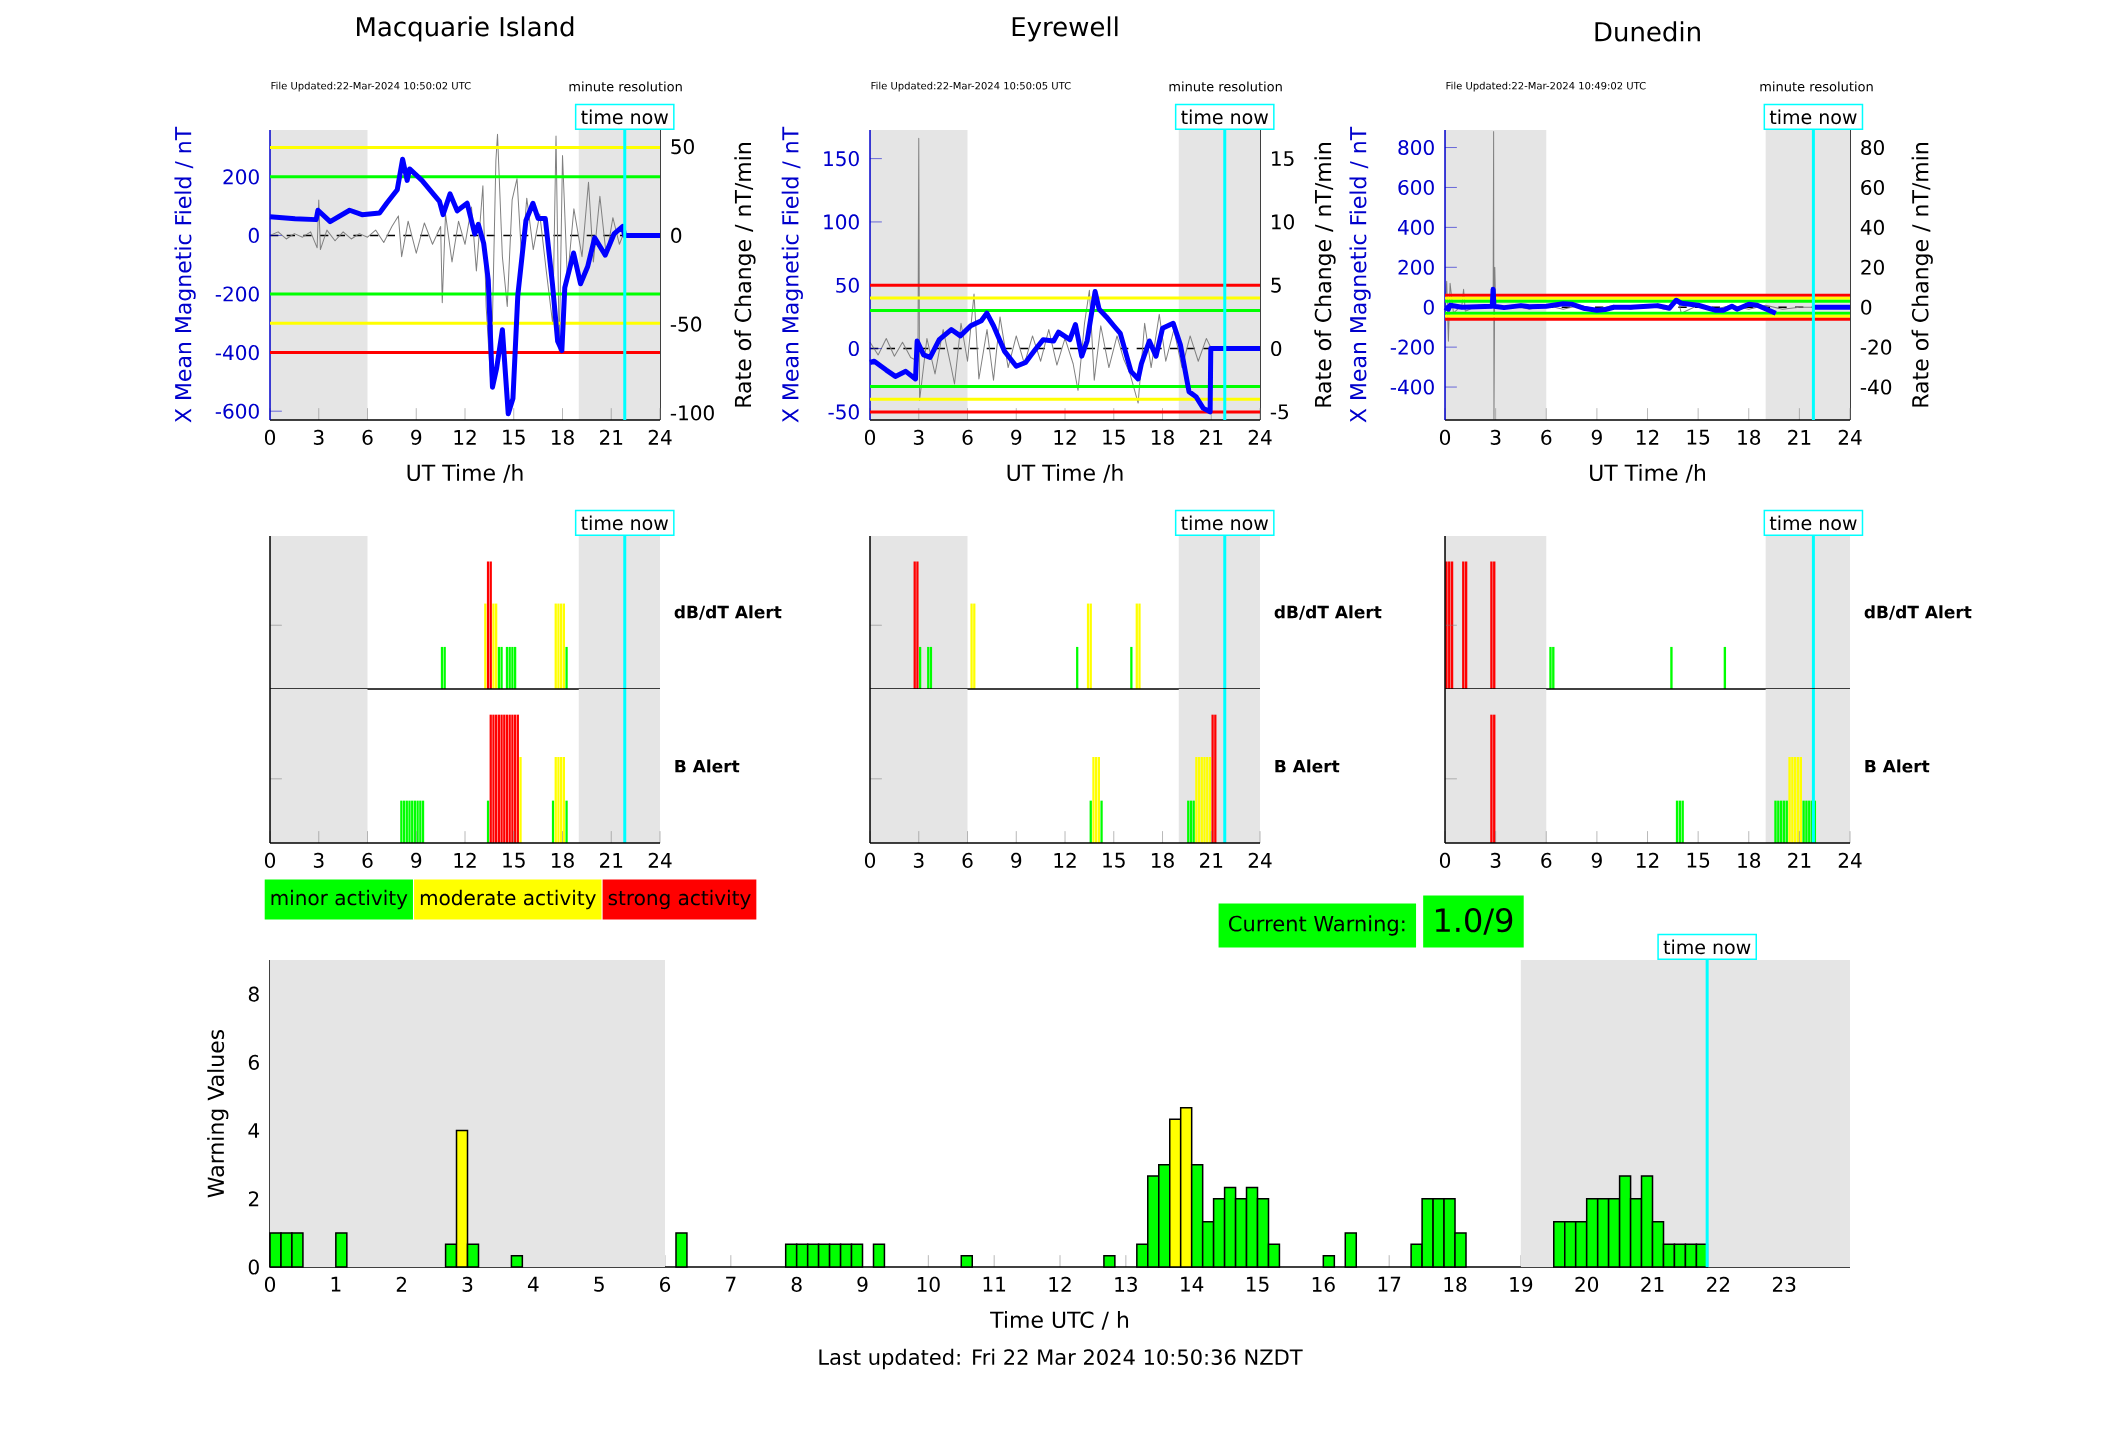  Describe the element at coordinates (1872, 267) in the screenshot. I see `y2-tick-label: 20` at that location.